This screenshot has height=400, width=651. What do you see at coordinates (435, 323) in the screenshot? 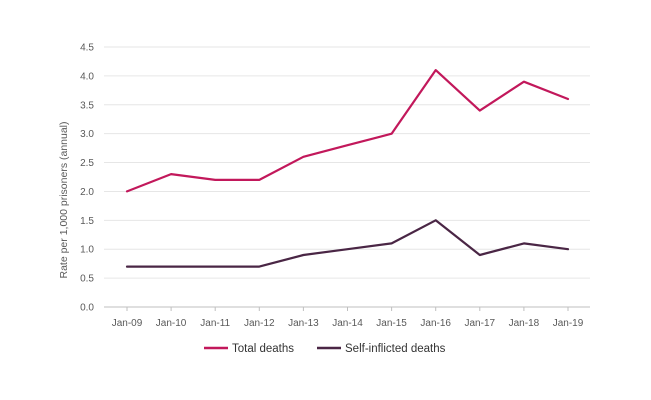
I see `x-tick-label: Jan-16` at bounding box center [435, 323].